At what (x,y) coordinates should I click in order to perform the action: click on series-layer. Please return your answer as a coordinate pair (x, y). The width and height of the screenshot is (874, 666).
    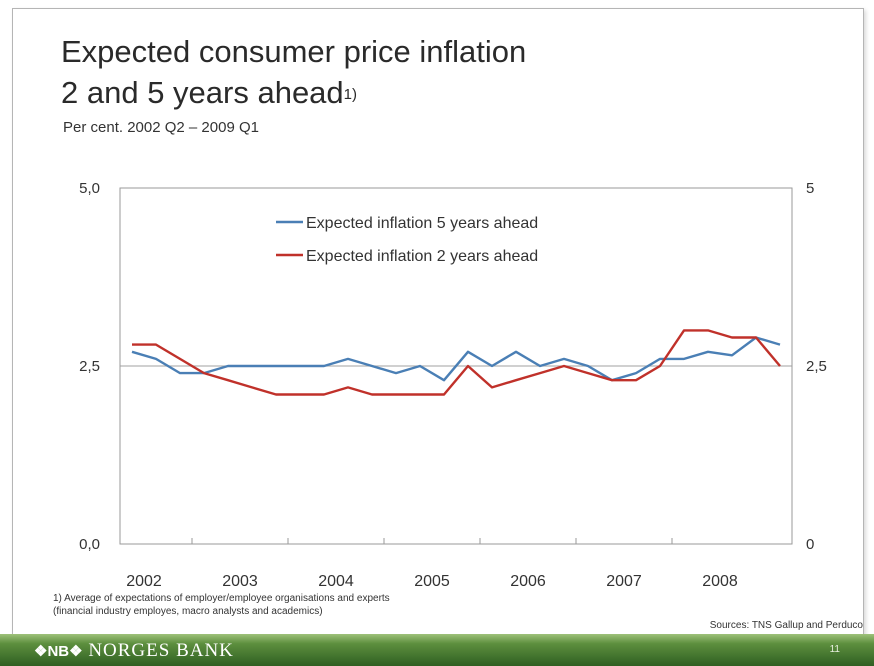
    Looking at the image, I should click on (456, 362).